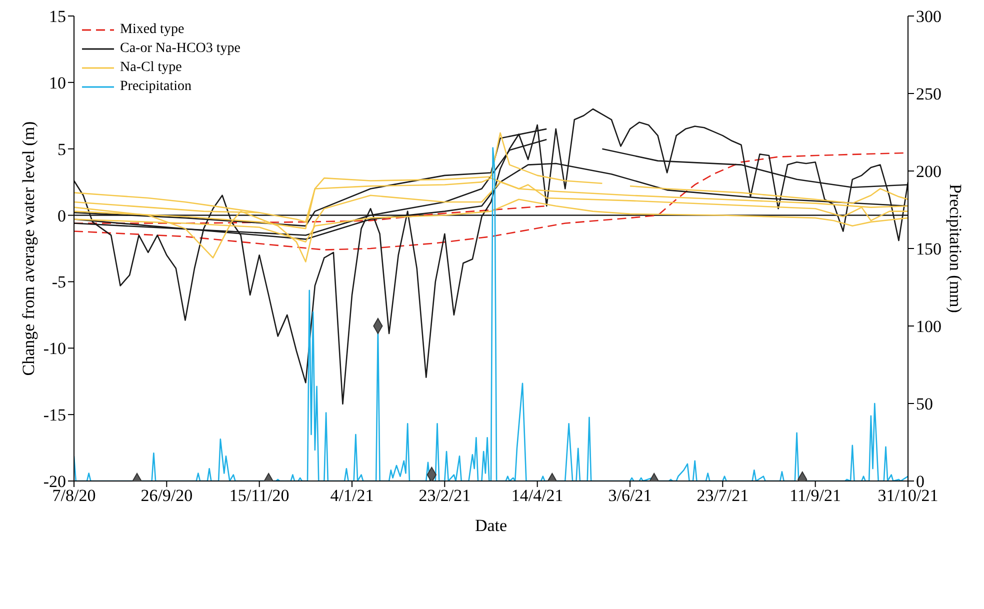 This screenshot has height=609, width=984. What do you see at coordinates (259, 496) in the screenshot?
I see `x-tick-label: 15/11/20` at bounding box center [259, 496].